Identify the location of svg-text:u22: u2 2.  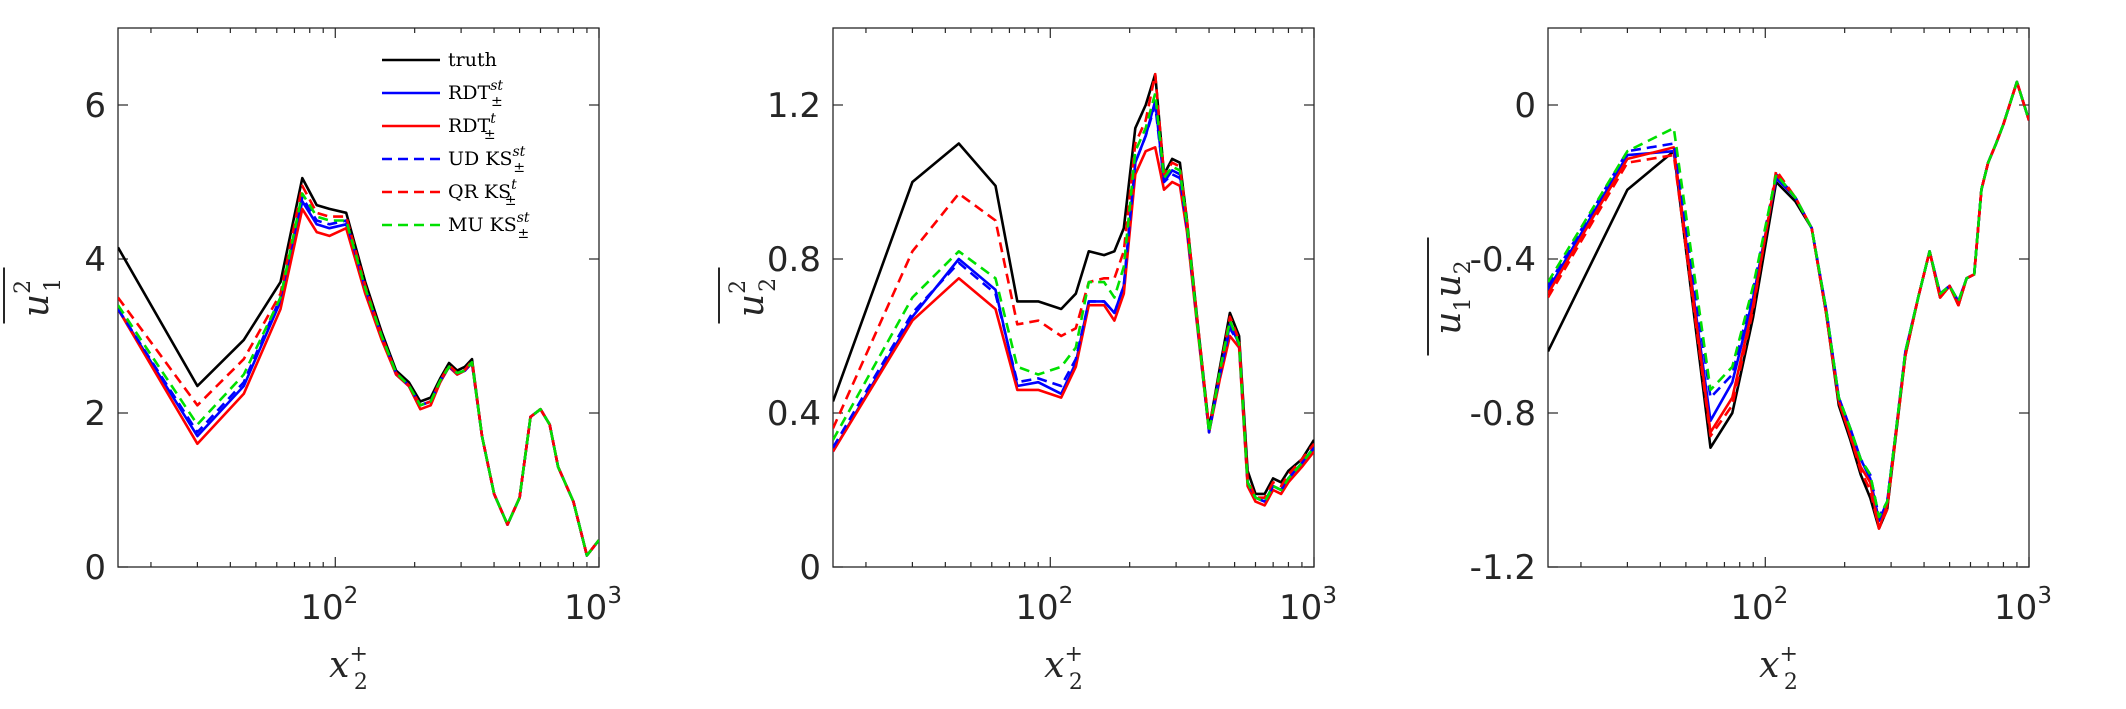
(753, 297).